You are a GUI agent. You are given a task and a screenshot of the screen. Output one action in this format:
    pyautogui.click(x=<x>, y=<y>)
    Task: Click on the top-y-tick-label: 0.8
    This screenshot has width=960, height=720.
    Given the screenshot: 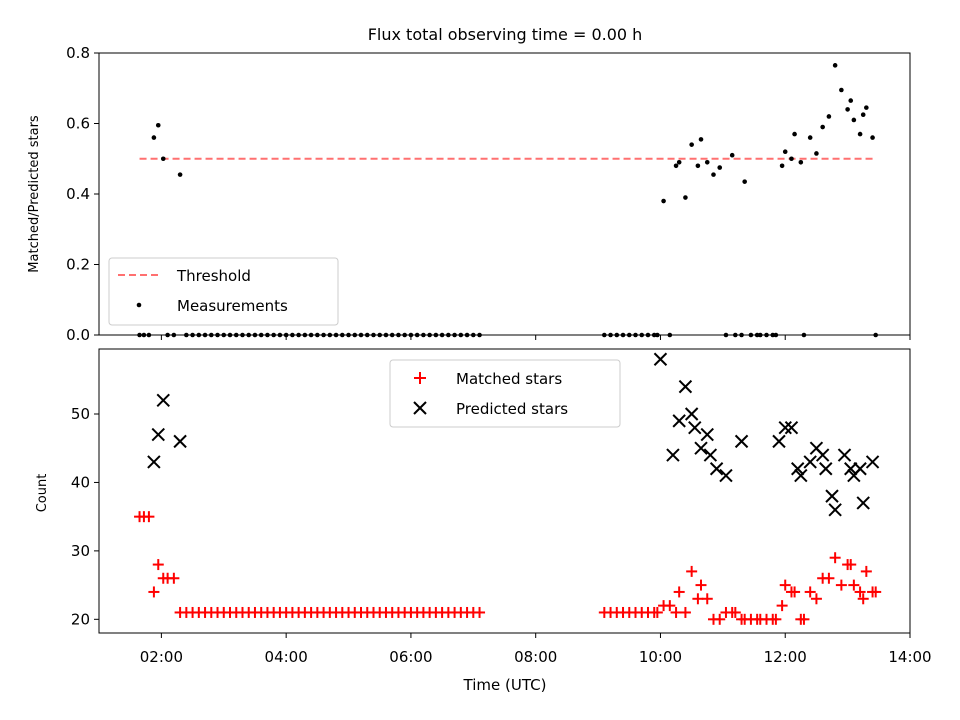 What is the action you would take?
    pyautogui.click(x=78, y=53)
    